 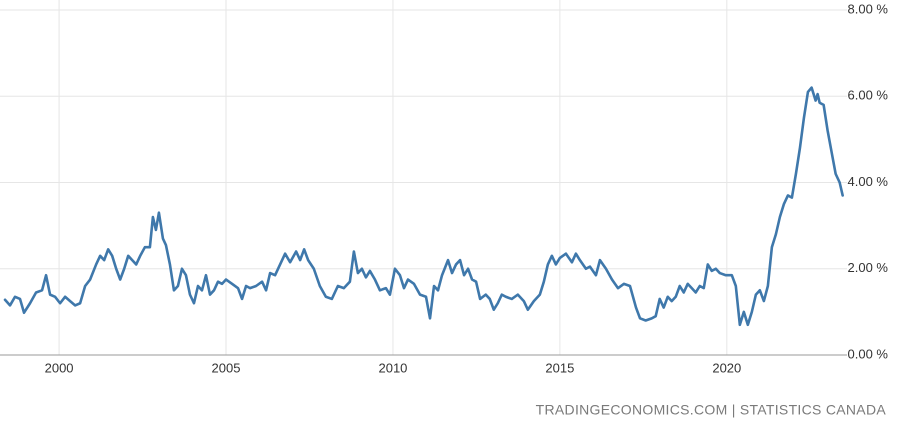 I want to click on x-tick-label: 2005, so click(x=226, y=367).